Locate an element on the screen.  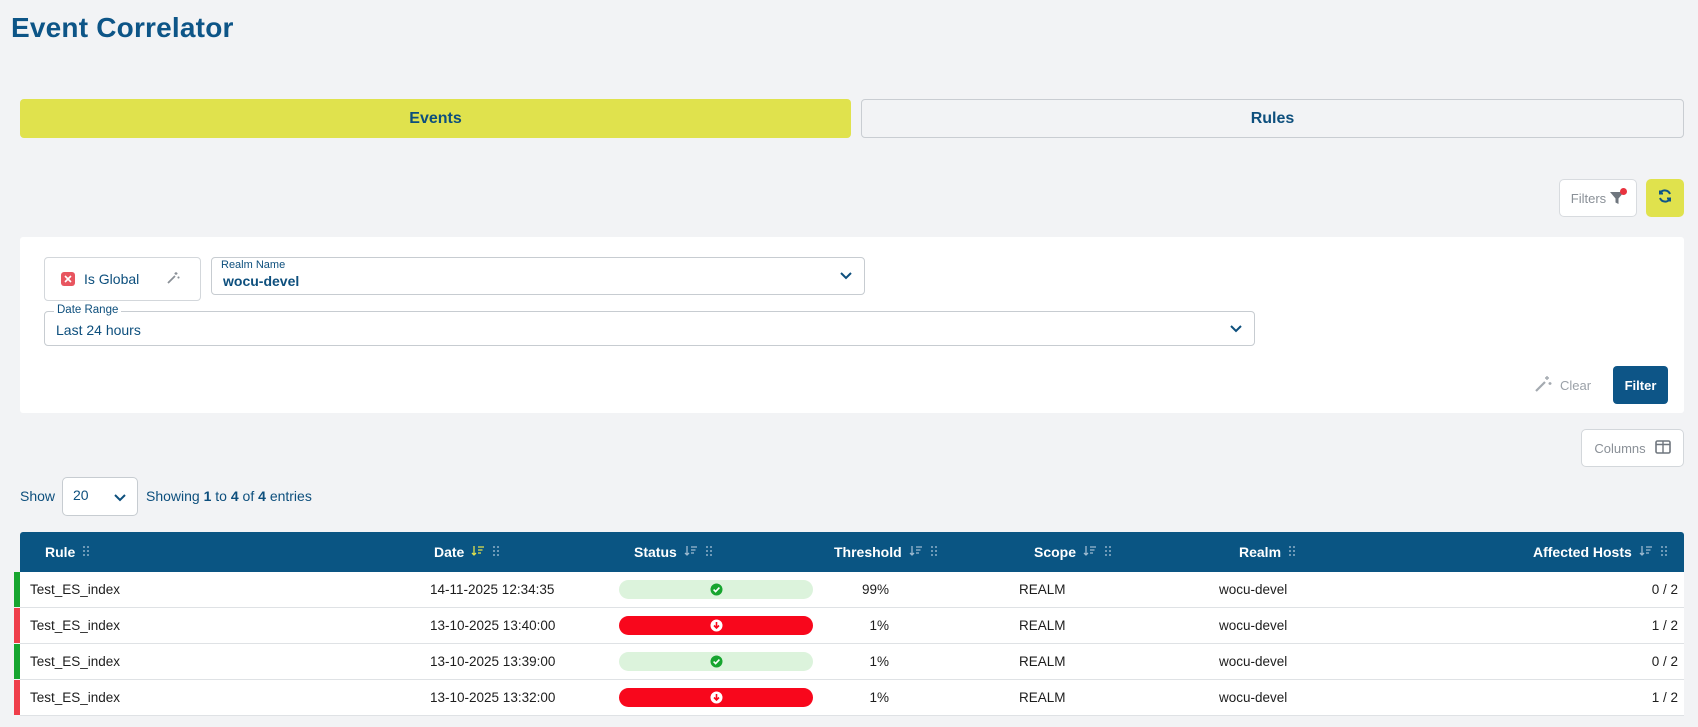
date-range-select: Date Range Last 24 hours is located at coordinates (649, 325).